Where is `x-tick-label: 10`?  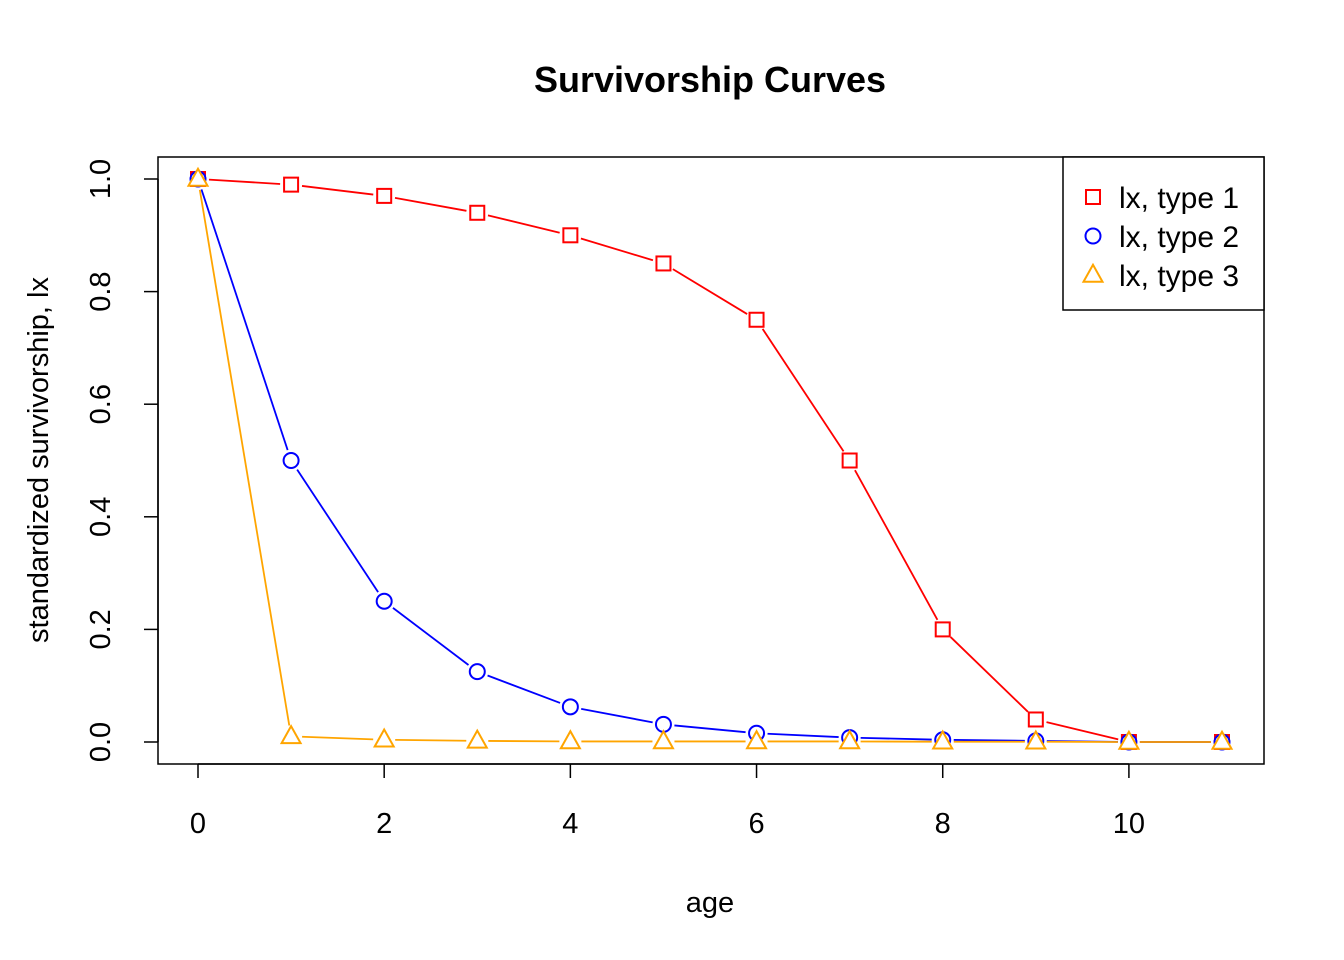 x-tick-label: 10 is located at coordinates (1129, 824).